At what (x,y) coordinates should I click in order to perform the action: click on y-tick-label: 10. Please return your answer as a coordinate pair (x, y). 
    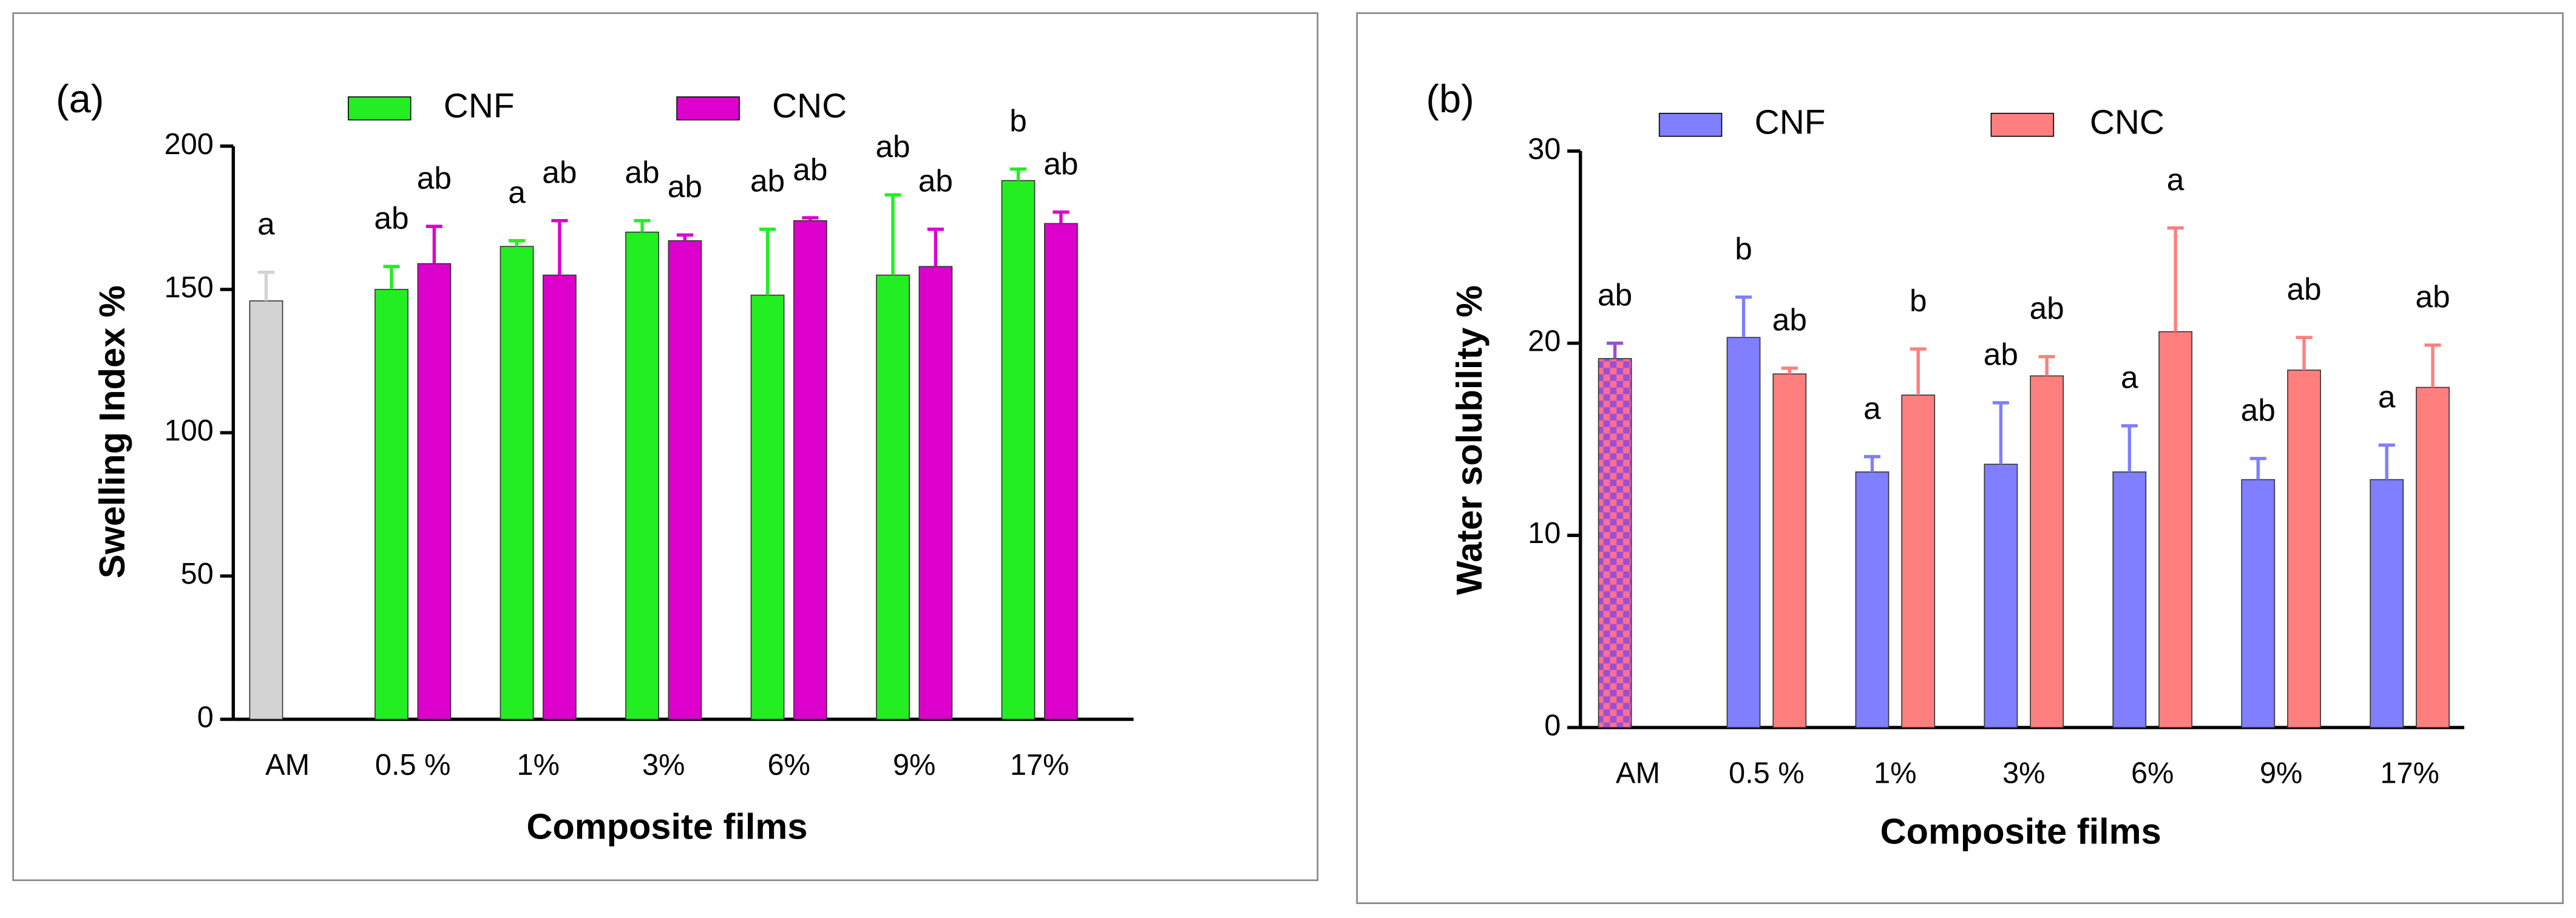
    Looking at the image, I should click on (1545, 533).